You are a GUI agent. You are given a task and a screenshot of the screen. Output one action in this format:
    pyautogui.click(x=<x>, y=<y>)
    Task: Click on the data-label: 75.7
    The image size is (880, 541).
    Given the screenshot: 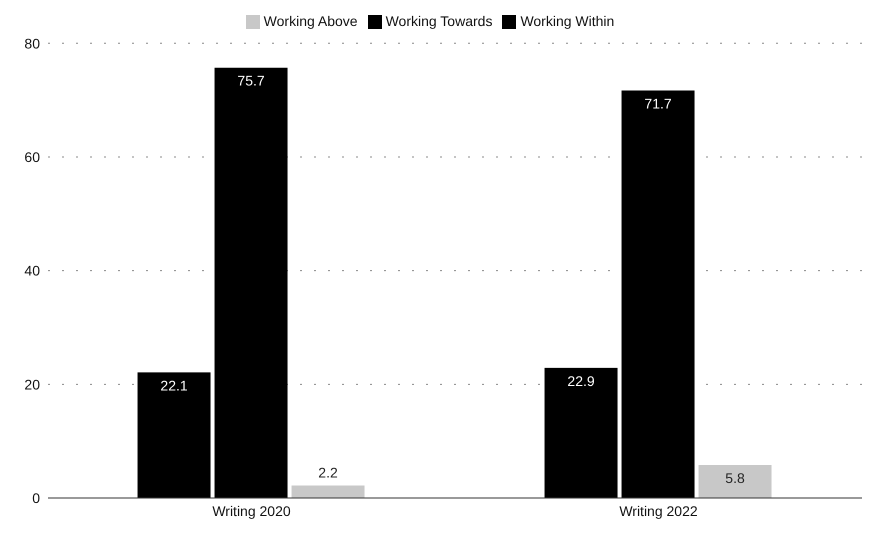 What is the action you would take?
    pyautogui.click(x=251, y=80)
    